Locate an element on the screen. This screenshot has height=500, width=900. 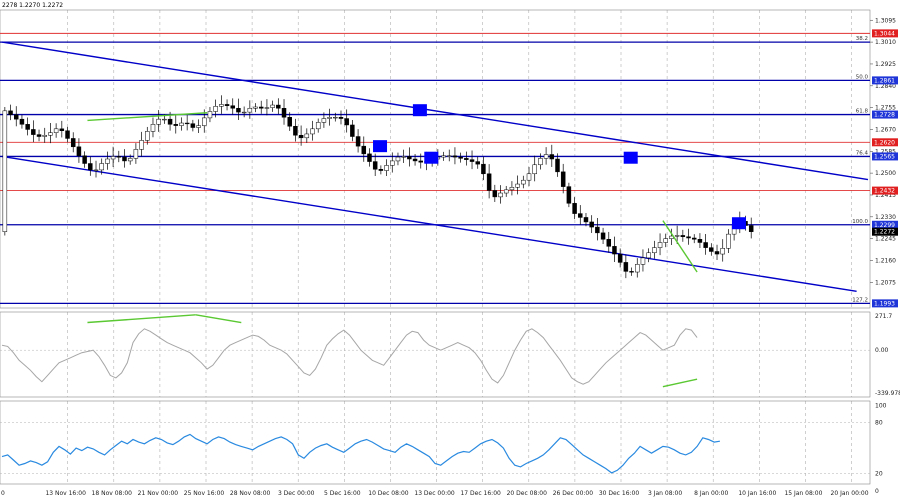
current-price-badge is located at coordinates (885, 231).